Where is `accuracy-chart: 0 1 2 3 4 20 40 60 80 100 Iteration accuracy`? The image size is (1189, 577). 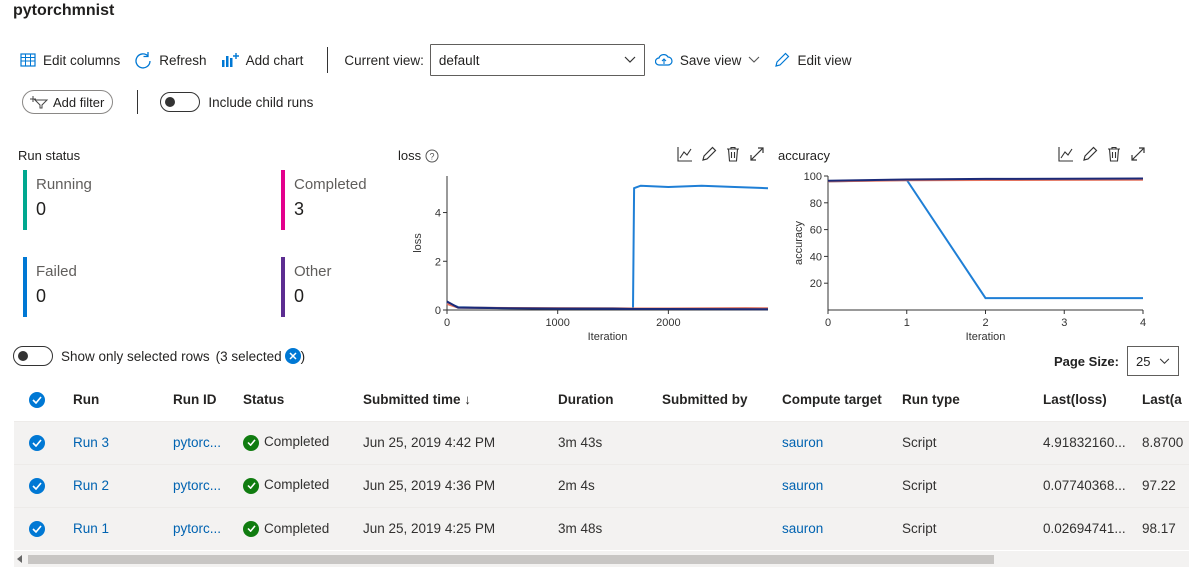 accuracy-chart: 0 1 2 3 4 20 40 60 80 100 Iteration accuracy is located at coordinates (965, 260).